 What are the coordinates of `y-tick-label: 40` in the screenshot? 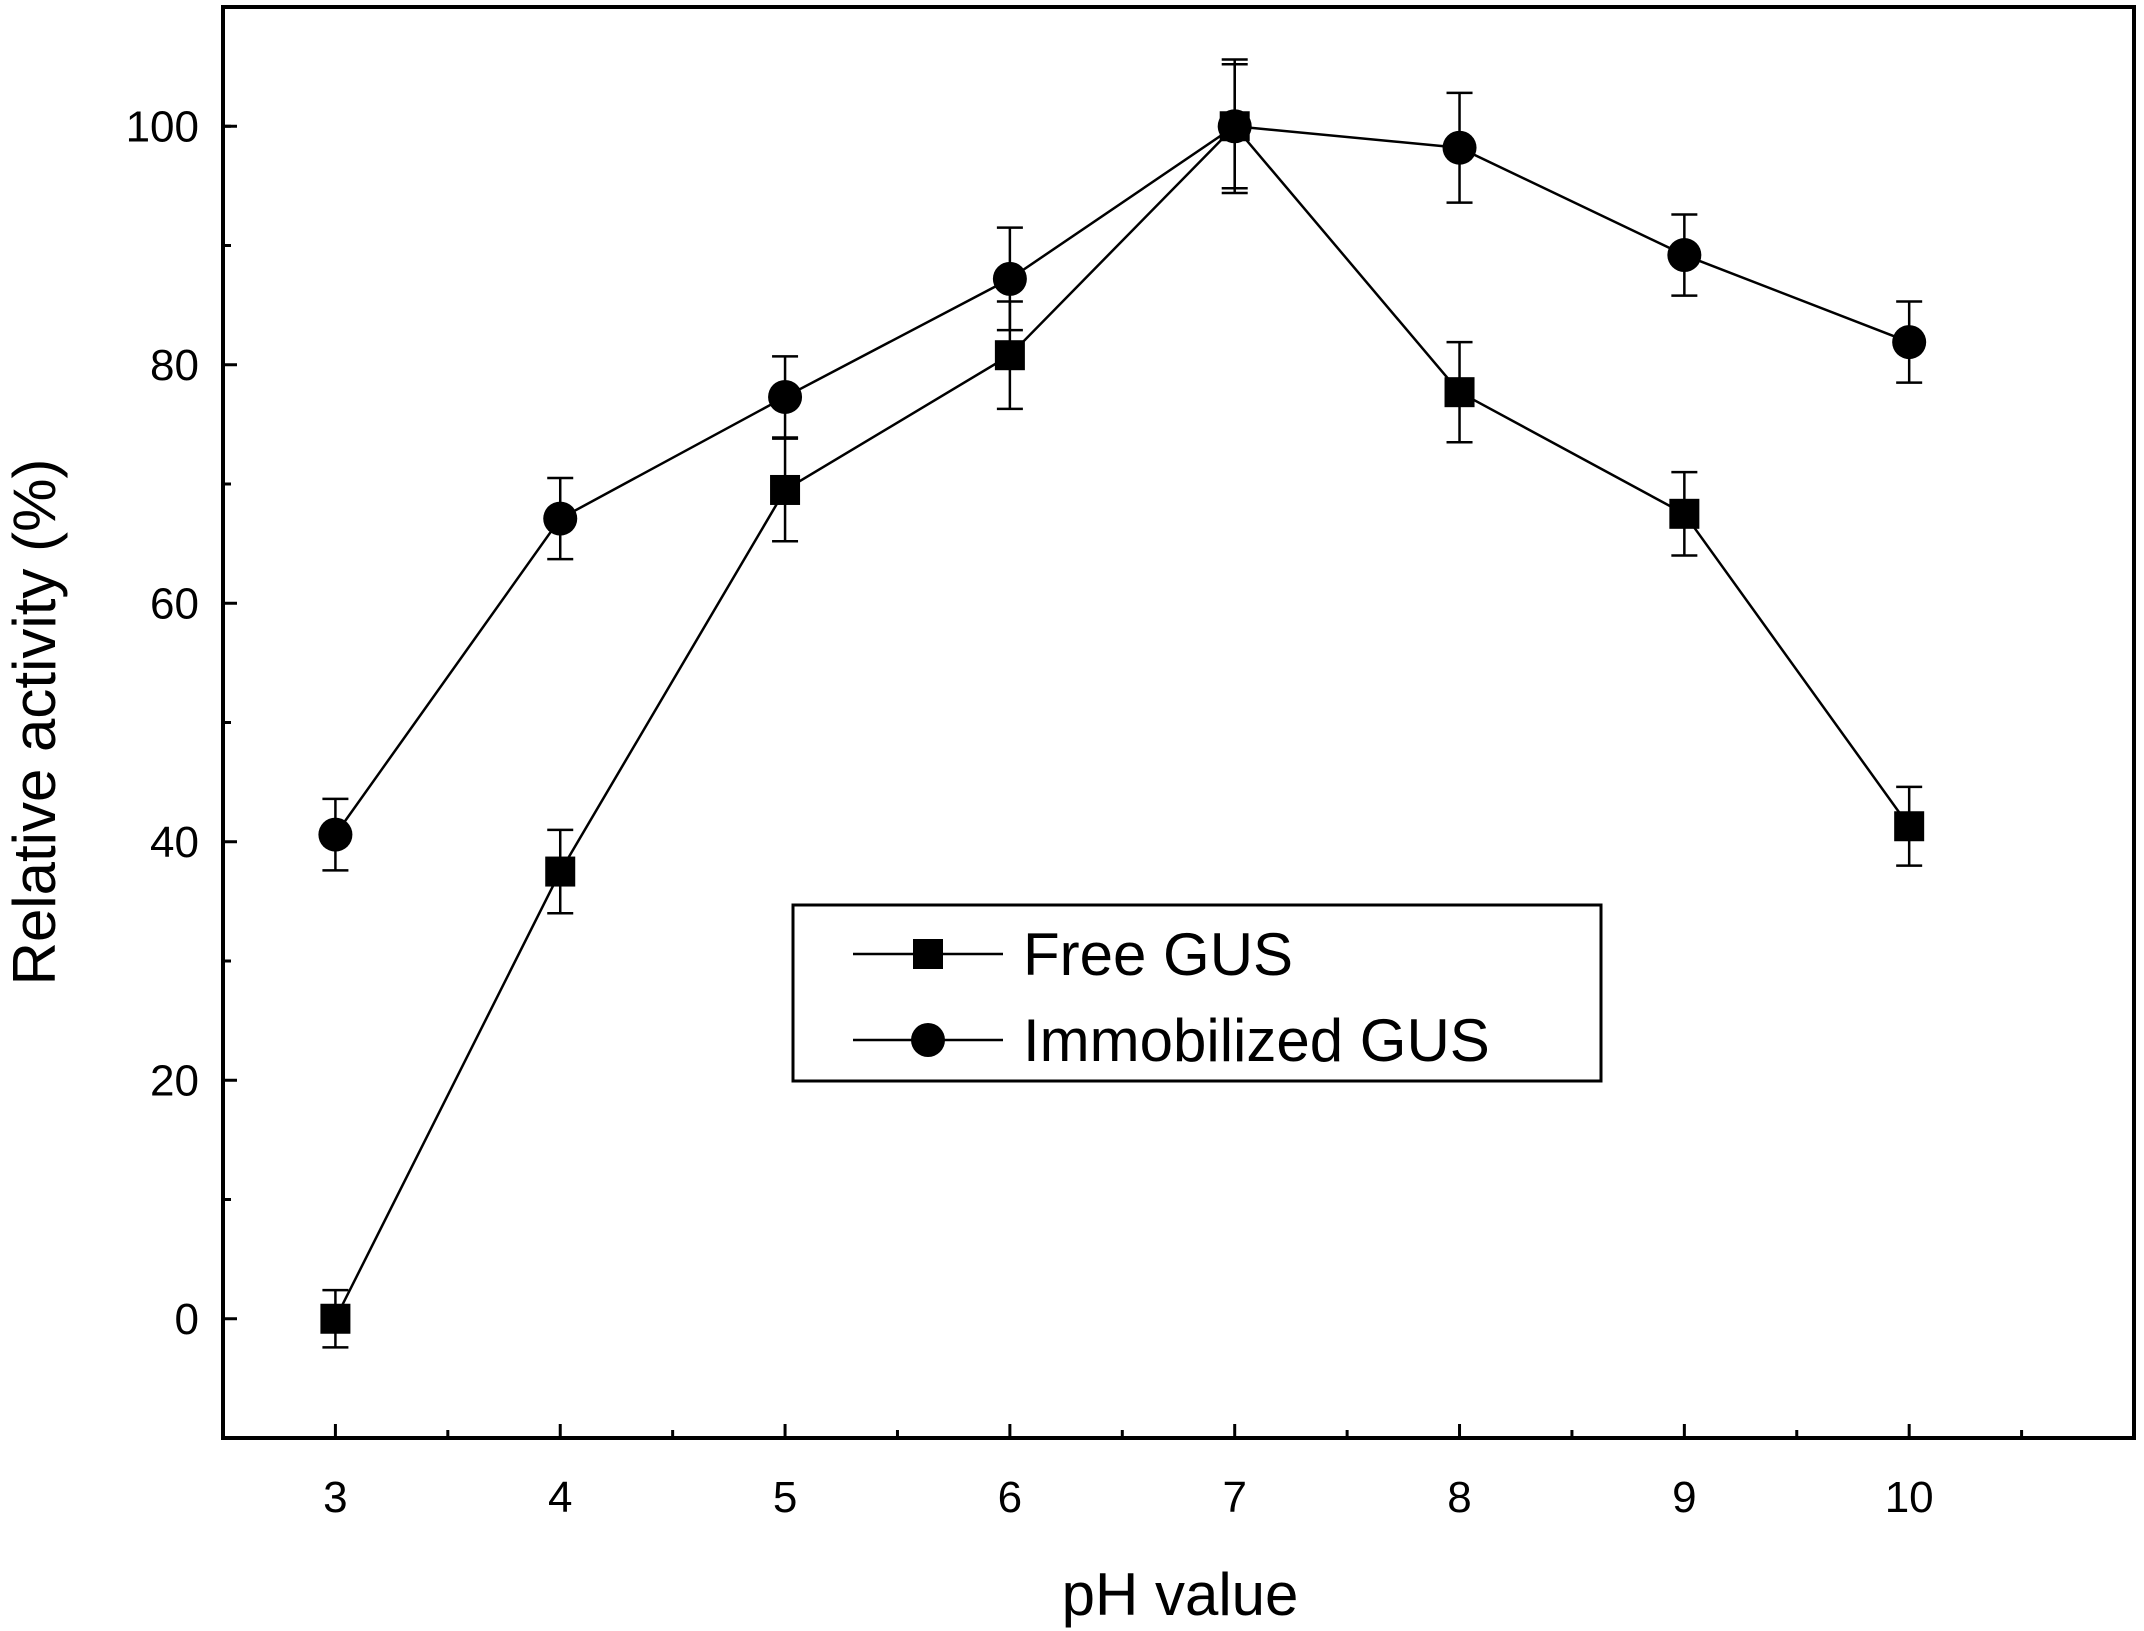 It's located at (174, 842).